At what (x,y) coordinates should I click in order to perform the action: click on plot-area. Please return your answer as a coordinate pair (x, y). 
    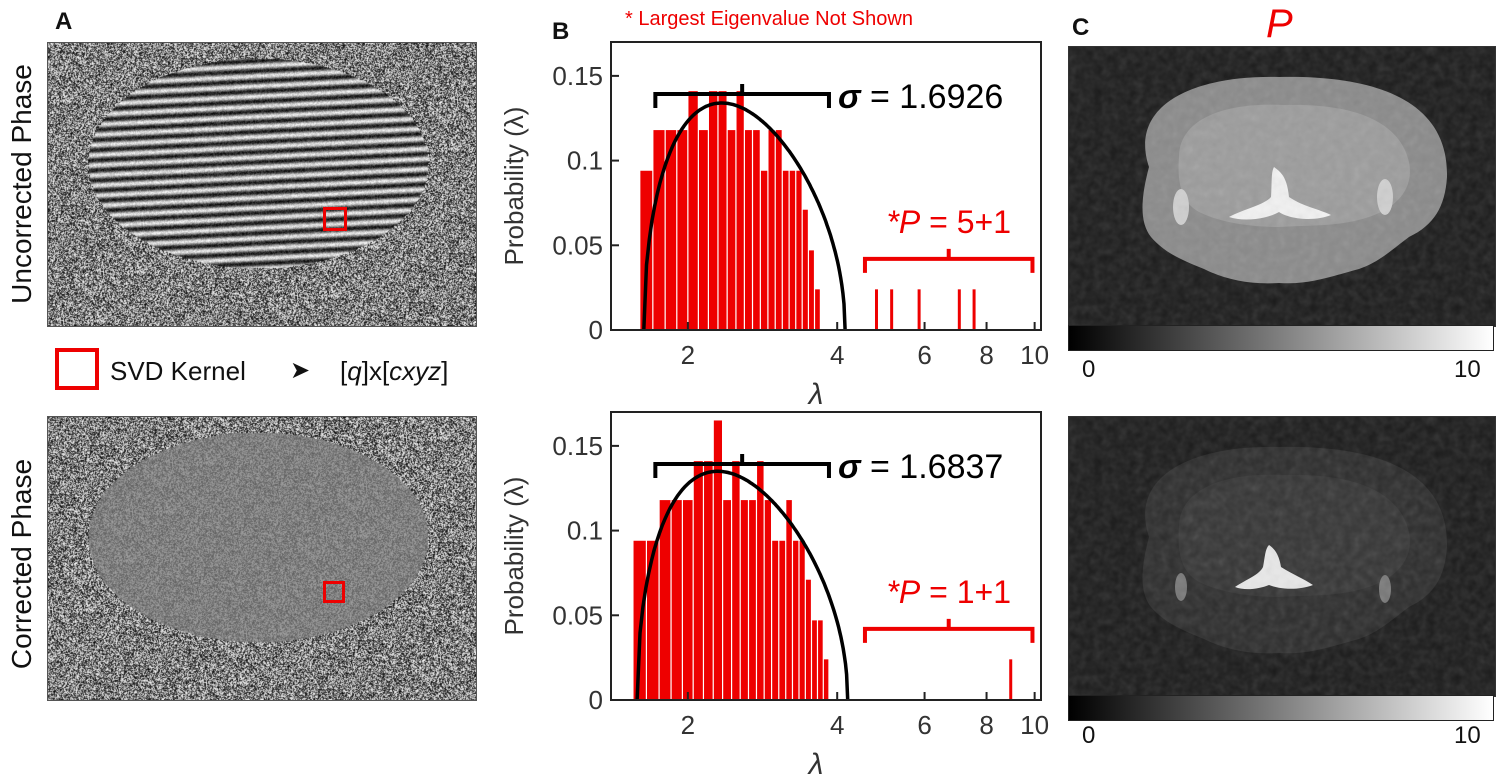
    Looking at the image, I should click on (826, 556).